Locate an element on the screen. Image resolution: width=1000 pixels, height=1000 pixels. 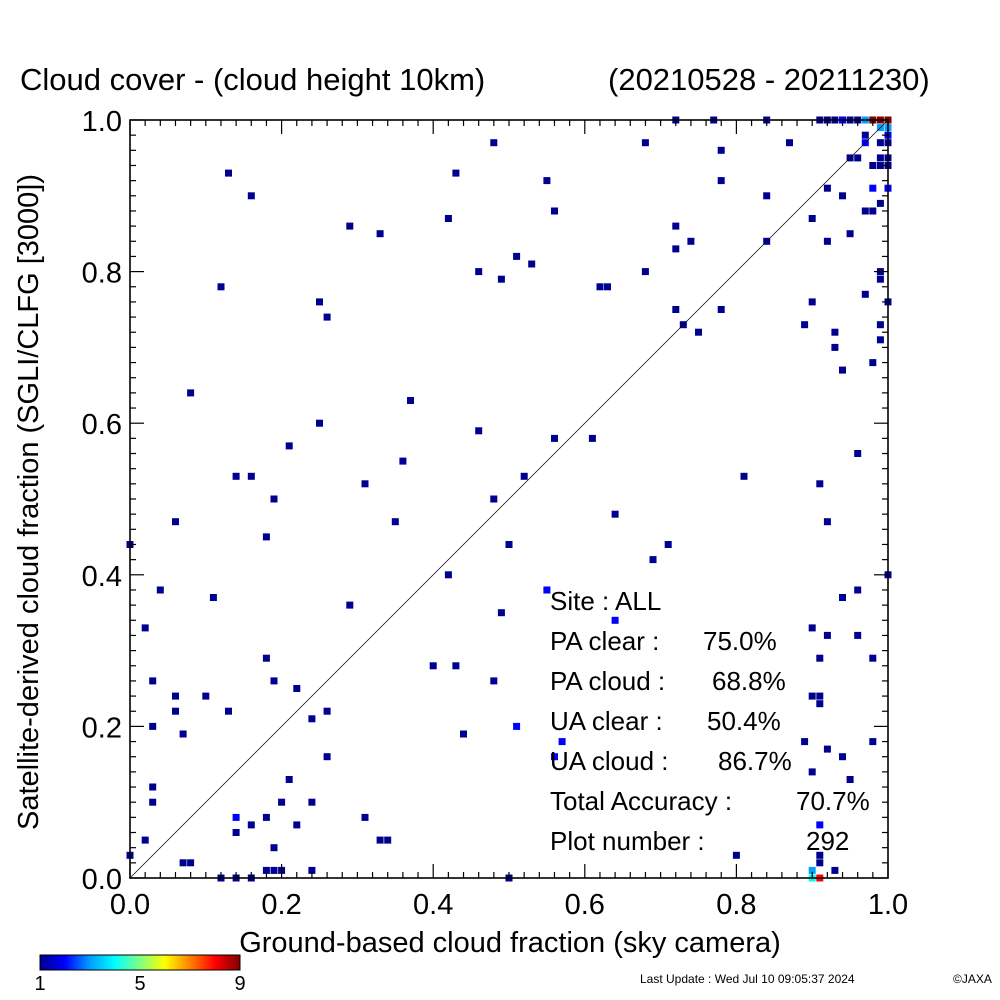
stats-label: UA clear : is located at coordinates (606, 721).